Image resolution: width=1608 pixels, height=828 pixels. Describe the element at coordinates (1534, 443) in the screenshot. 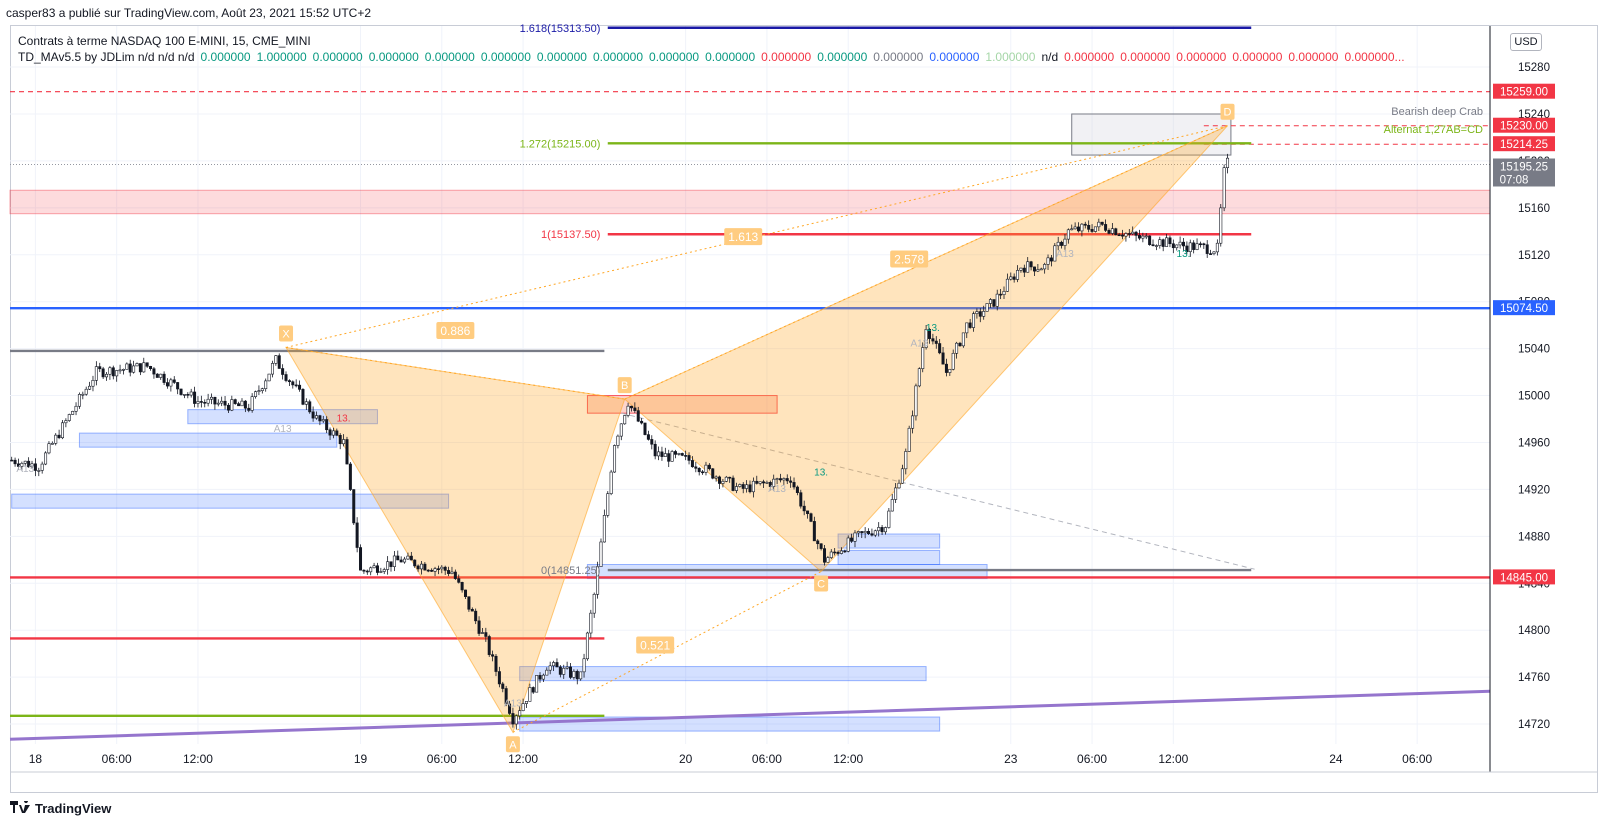

I see `price-tick: 14960` at that location.